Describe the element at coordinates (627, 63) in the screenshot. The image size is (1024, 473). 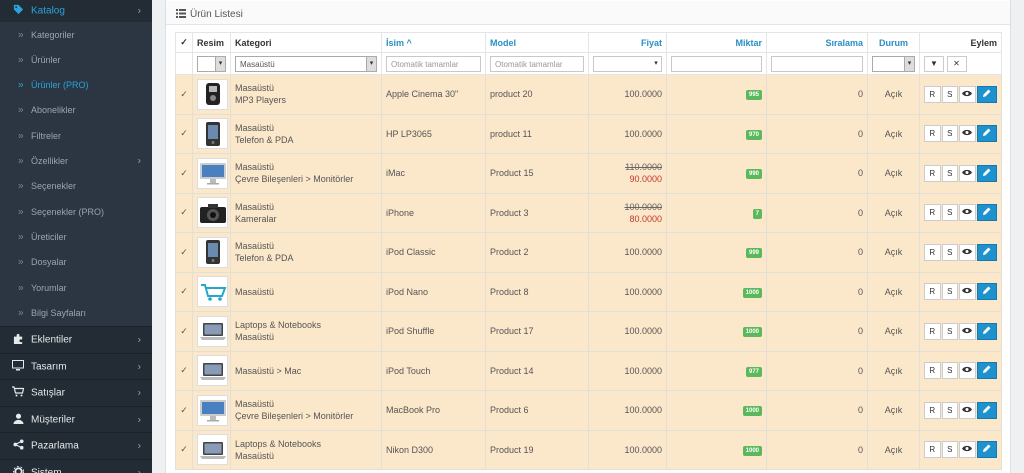
I see `price-filter-select: ▾` at that location.